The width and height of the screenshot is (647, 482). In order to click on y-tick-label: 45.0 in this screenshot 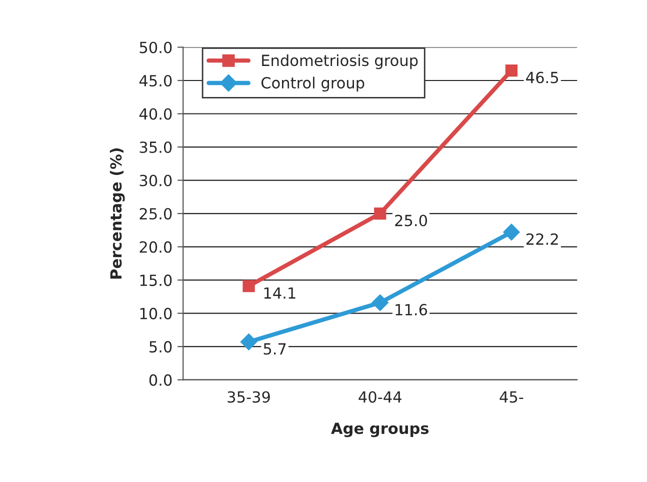, I will do `click(155, 80)`.